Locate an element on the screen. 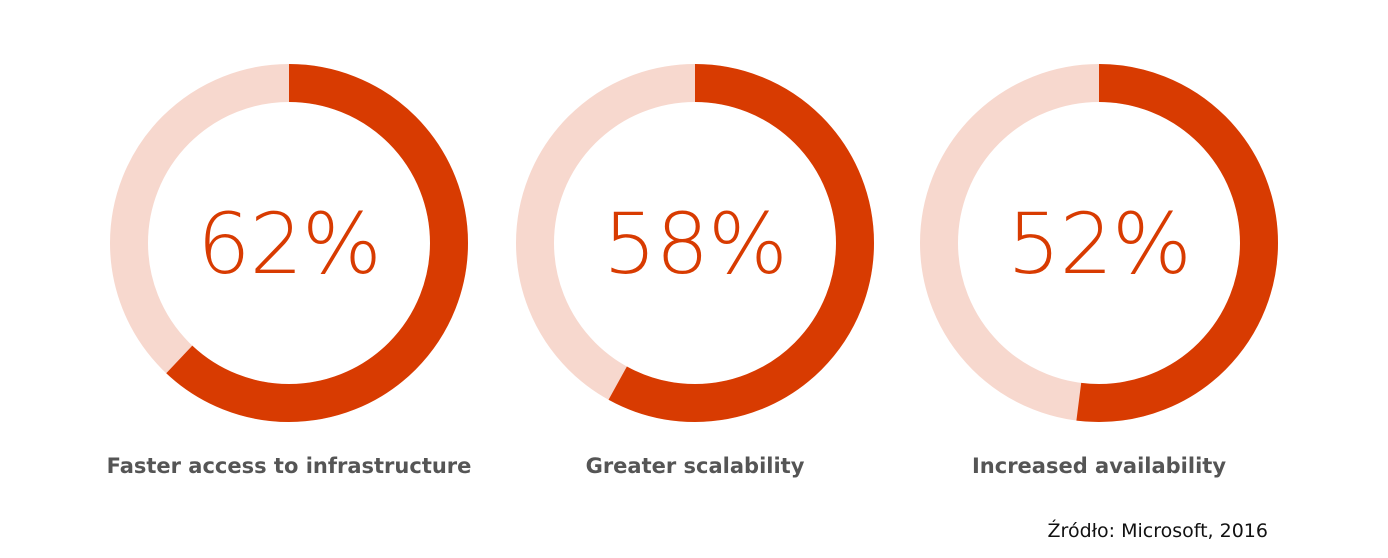 The image size is (1388, 558). value-label-faster-access: 62% is located at coordinates (289, 244).